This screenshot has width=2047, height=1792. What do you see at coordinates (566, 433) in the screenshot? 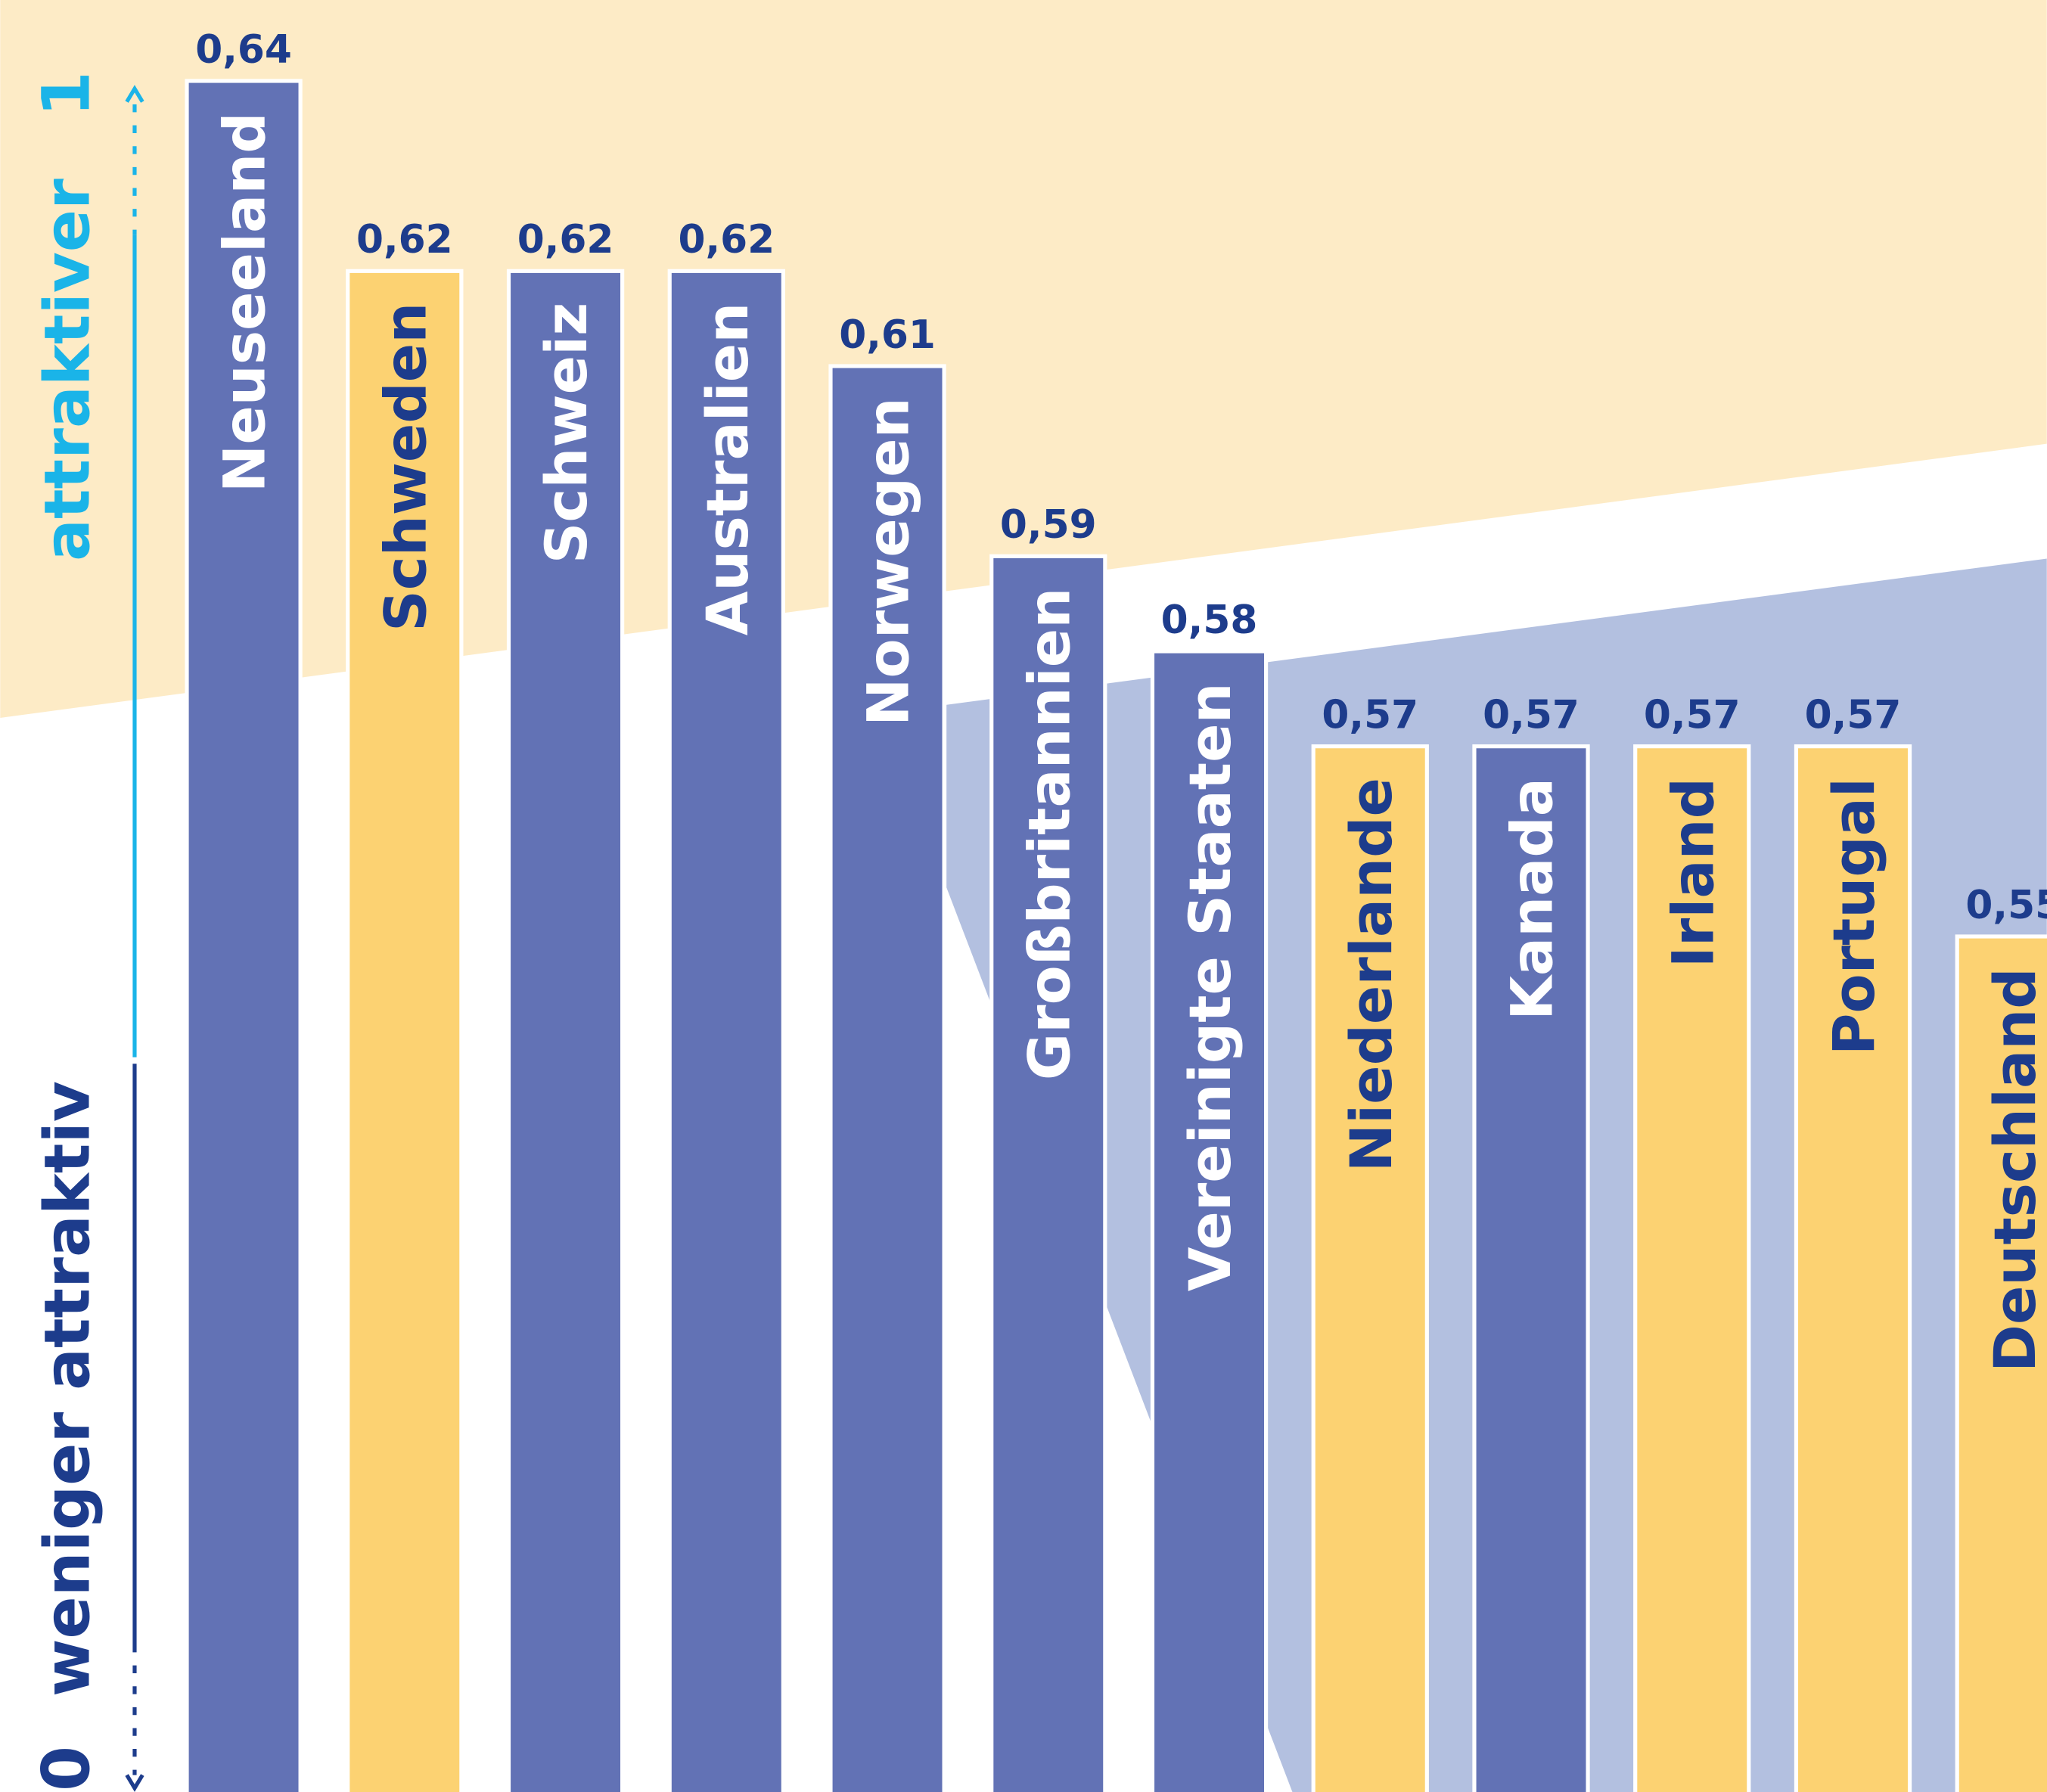
I see `category-label: Schweiz` at bounding box center [566, 433].